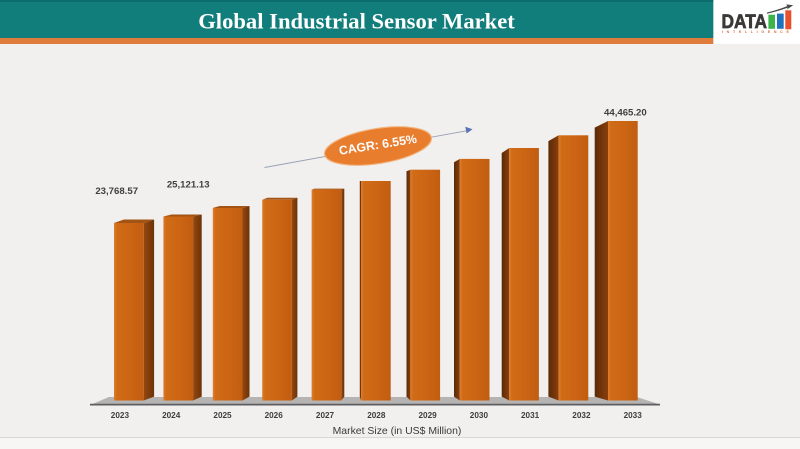  I want to click on svg-text: DATA, so click(745, 22).